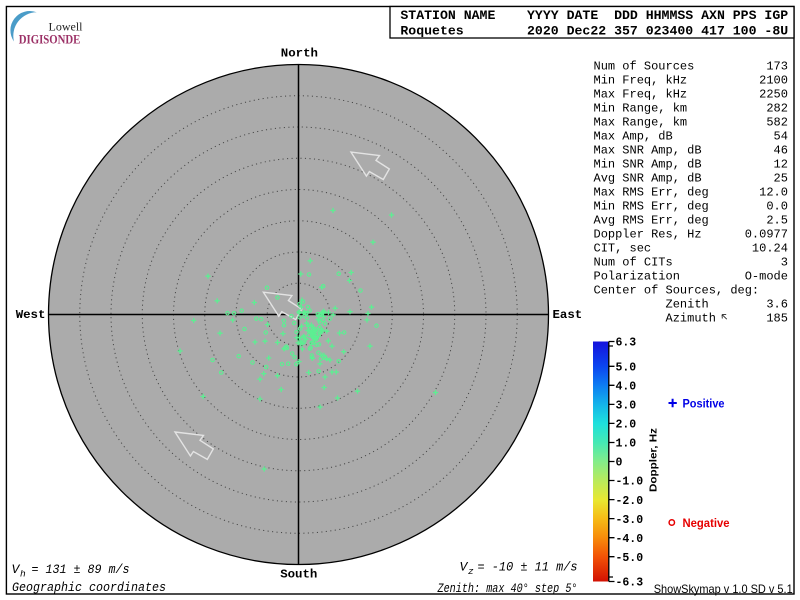 The height and width of the screenshot is (600, 800). Describe the element at coordinates (299, 53) in the screenshot. I see `svg-text: North` at that location.